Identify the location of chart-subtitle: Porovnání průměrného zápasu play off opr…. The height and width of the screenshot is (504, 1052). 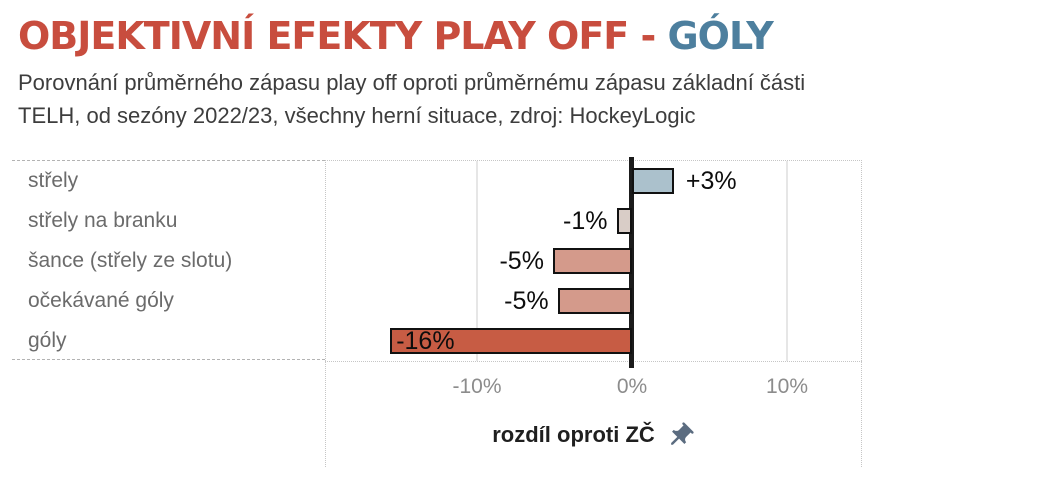
(523, 99).